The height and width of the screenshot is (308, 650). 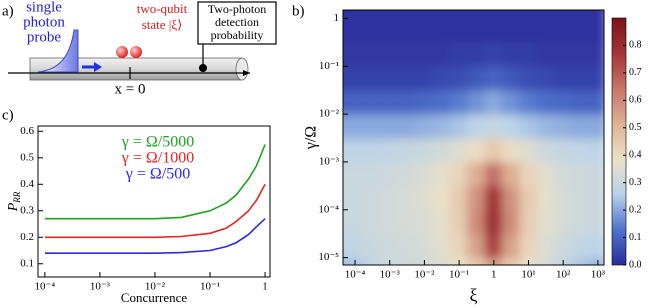 What do you see at coordinates (162, 8) in the screenshot?
I see `state-label: two-qubit` at bounding box center [162, 8].